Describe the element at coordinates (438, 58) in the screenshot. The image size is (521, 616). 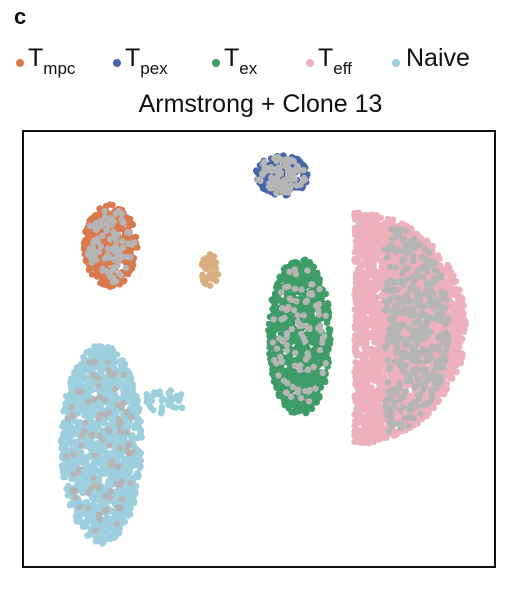
I see `legend-label-naive: Naive` at that location.